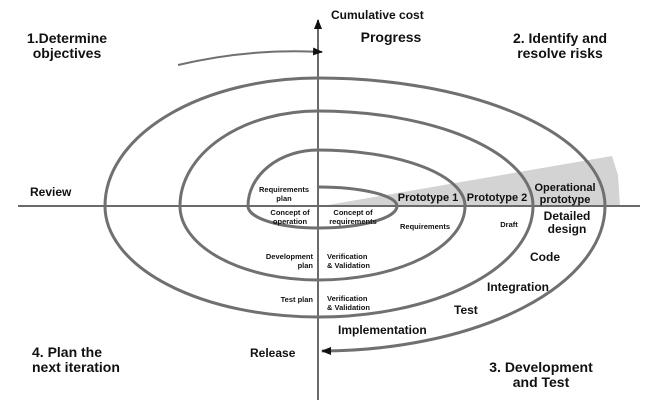  I want to click on release-label: Release, so click(273, 353).